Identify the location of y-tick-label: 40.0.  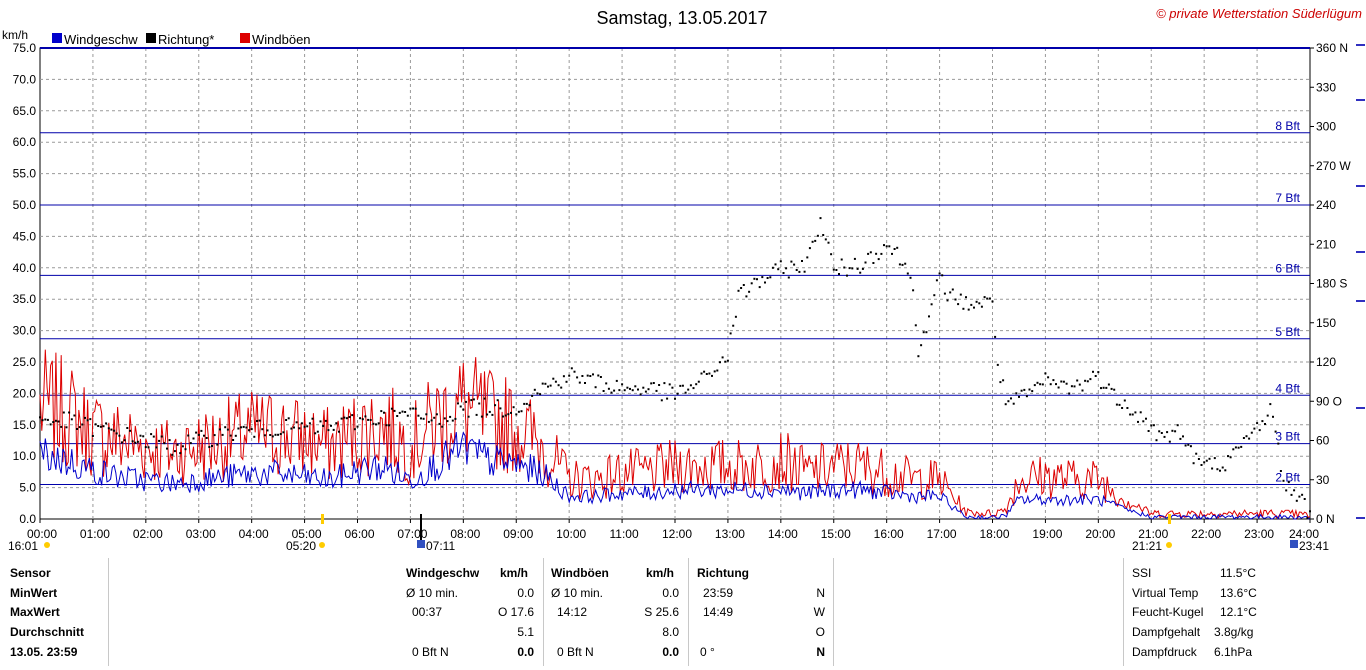
(25, 268).